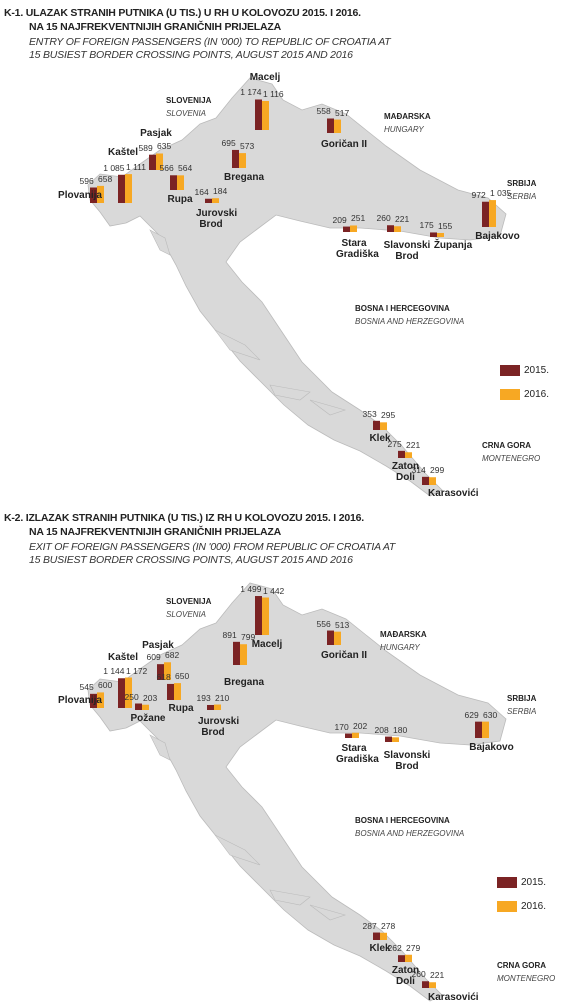 The image size is (579, 1005). I want to click on value-label: 202, so click(360, 725).